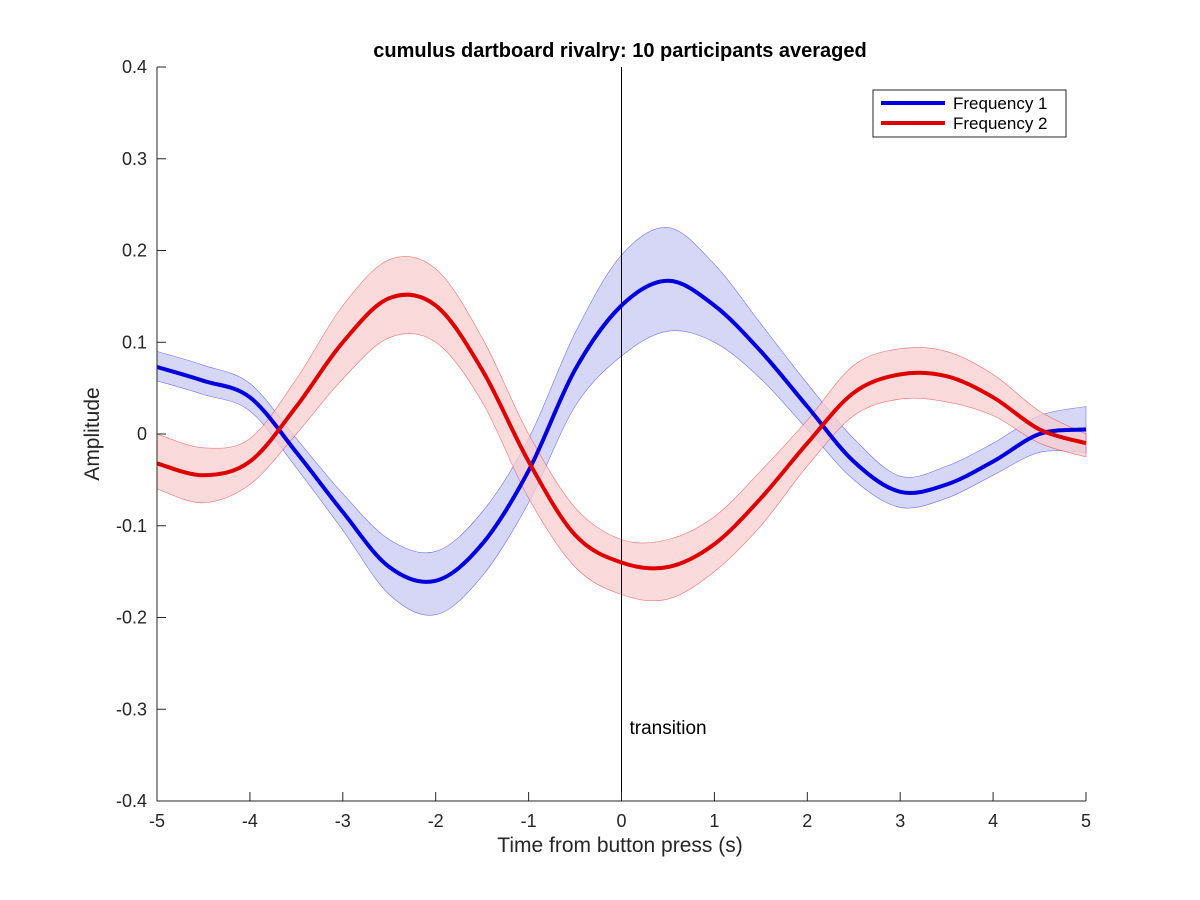 The image size is (1200, 900). I want to click on x-tick-label: -1, so click(529, 821).